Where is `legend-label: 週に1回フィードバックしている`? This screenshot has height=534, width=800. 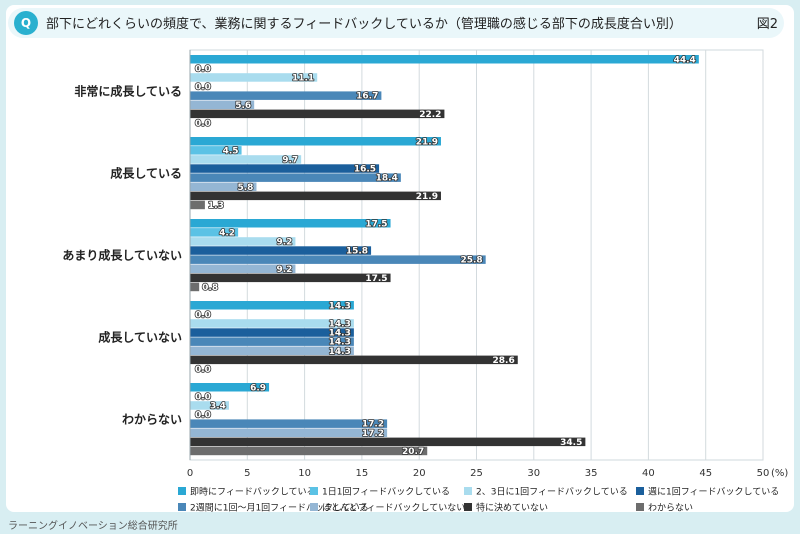
legend-label: 週に1回フィードバックしている is located at coordinates (713, 492).